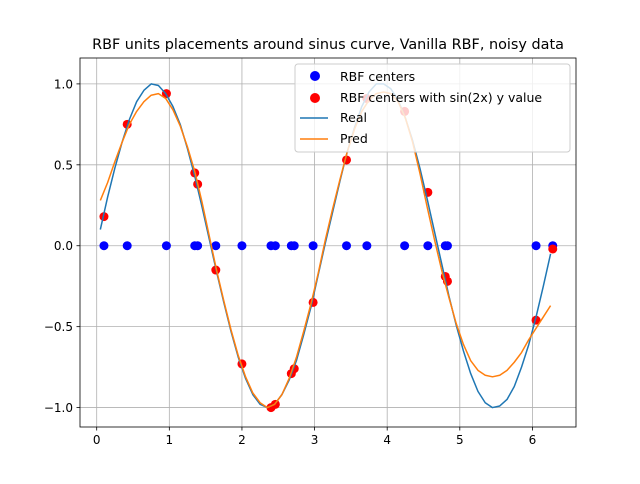 The width and height of the screenshot is (640, 484). What do you see at coordinates (63, 84) in the screenshot?
I see `y-tick-label: 1.0` at bounding box center [63, 84].